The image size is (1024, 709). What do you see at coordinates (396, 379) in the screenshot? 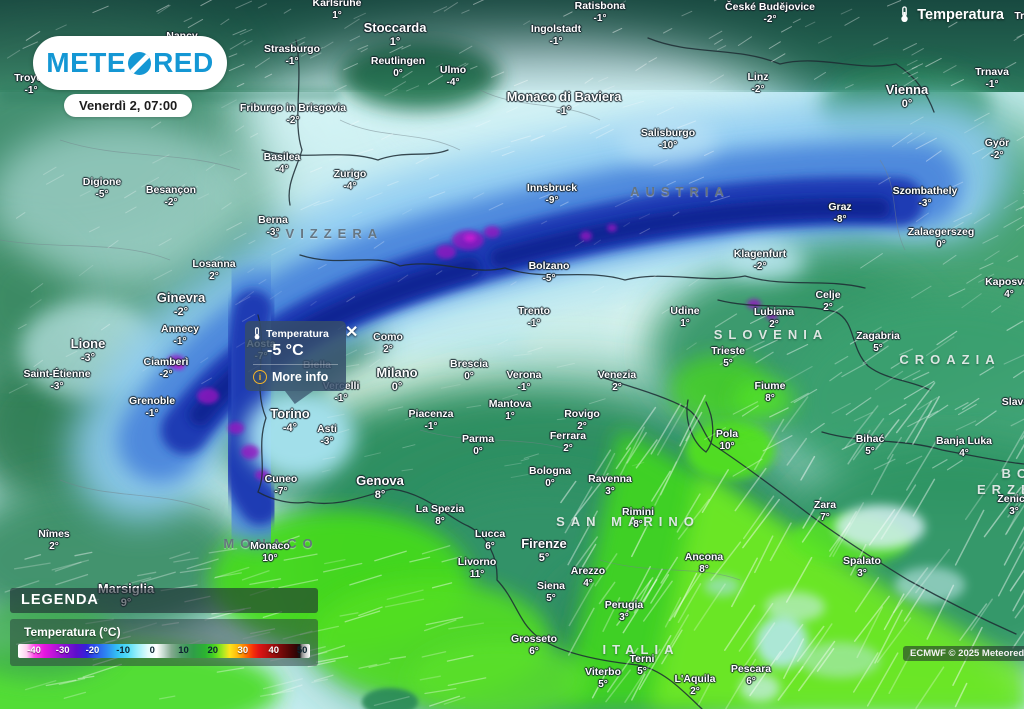
I see `city-label: Milano 0°` at bounding box center [396, 379].